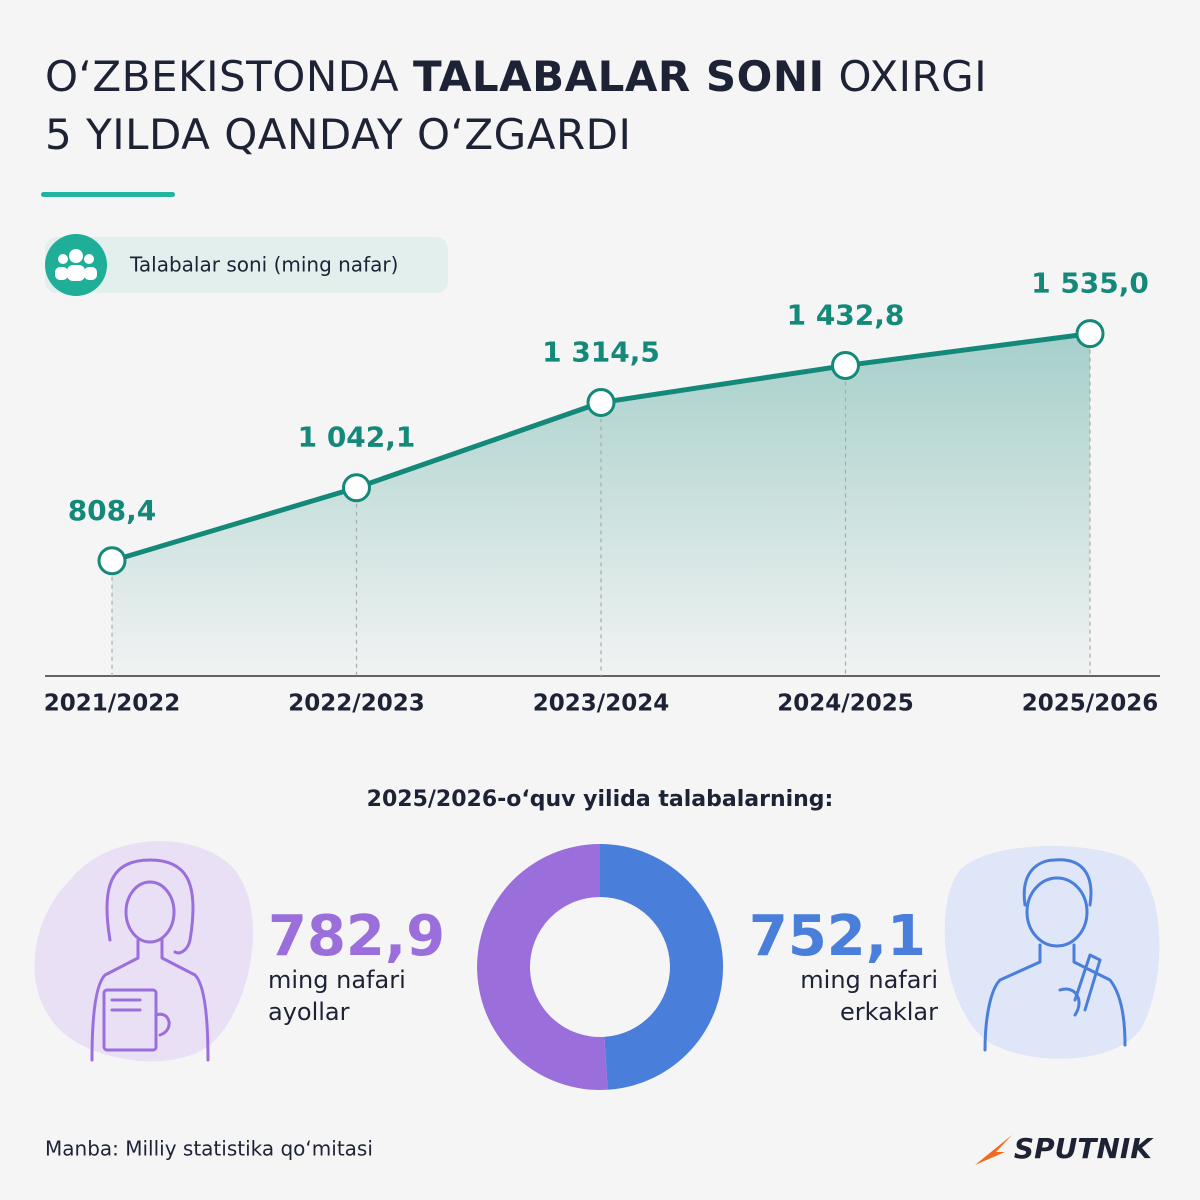  What do you see at coordinates (357, 437) in the screenshot?
I see `value-label: 1 042,1` at bounding box center [357, 437].